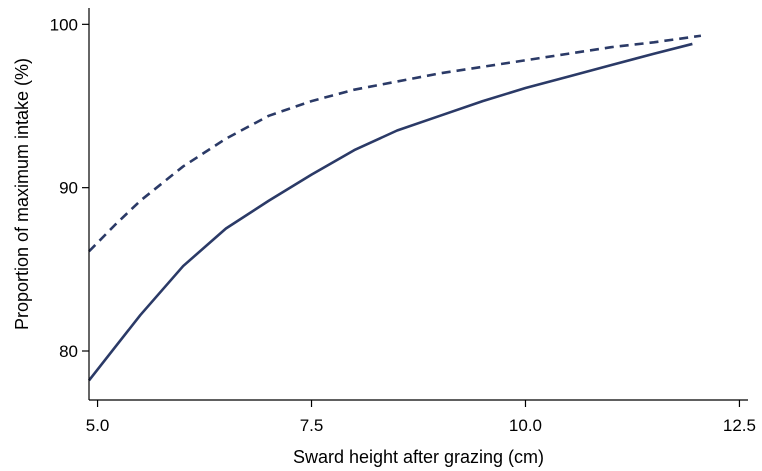 This screenshot has width=762, height=471. I want to click on x-tick-label: 12.5, so click(739, 425).